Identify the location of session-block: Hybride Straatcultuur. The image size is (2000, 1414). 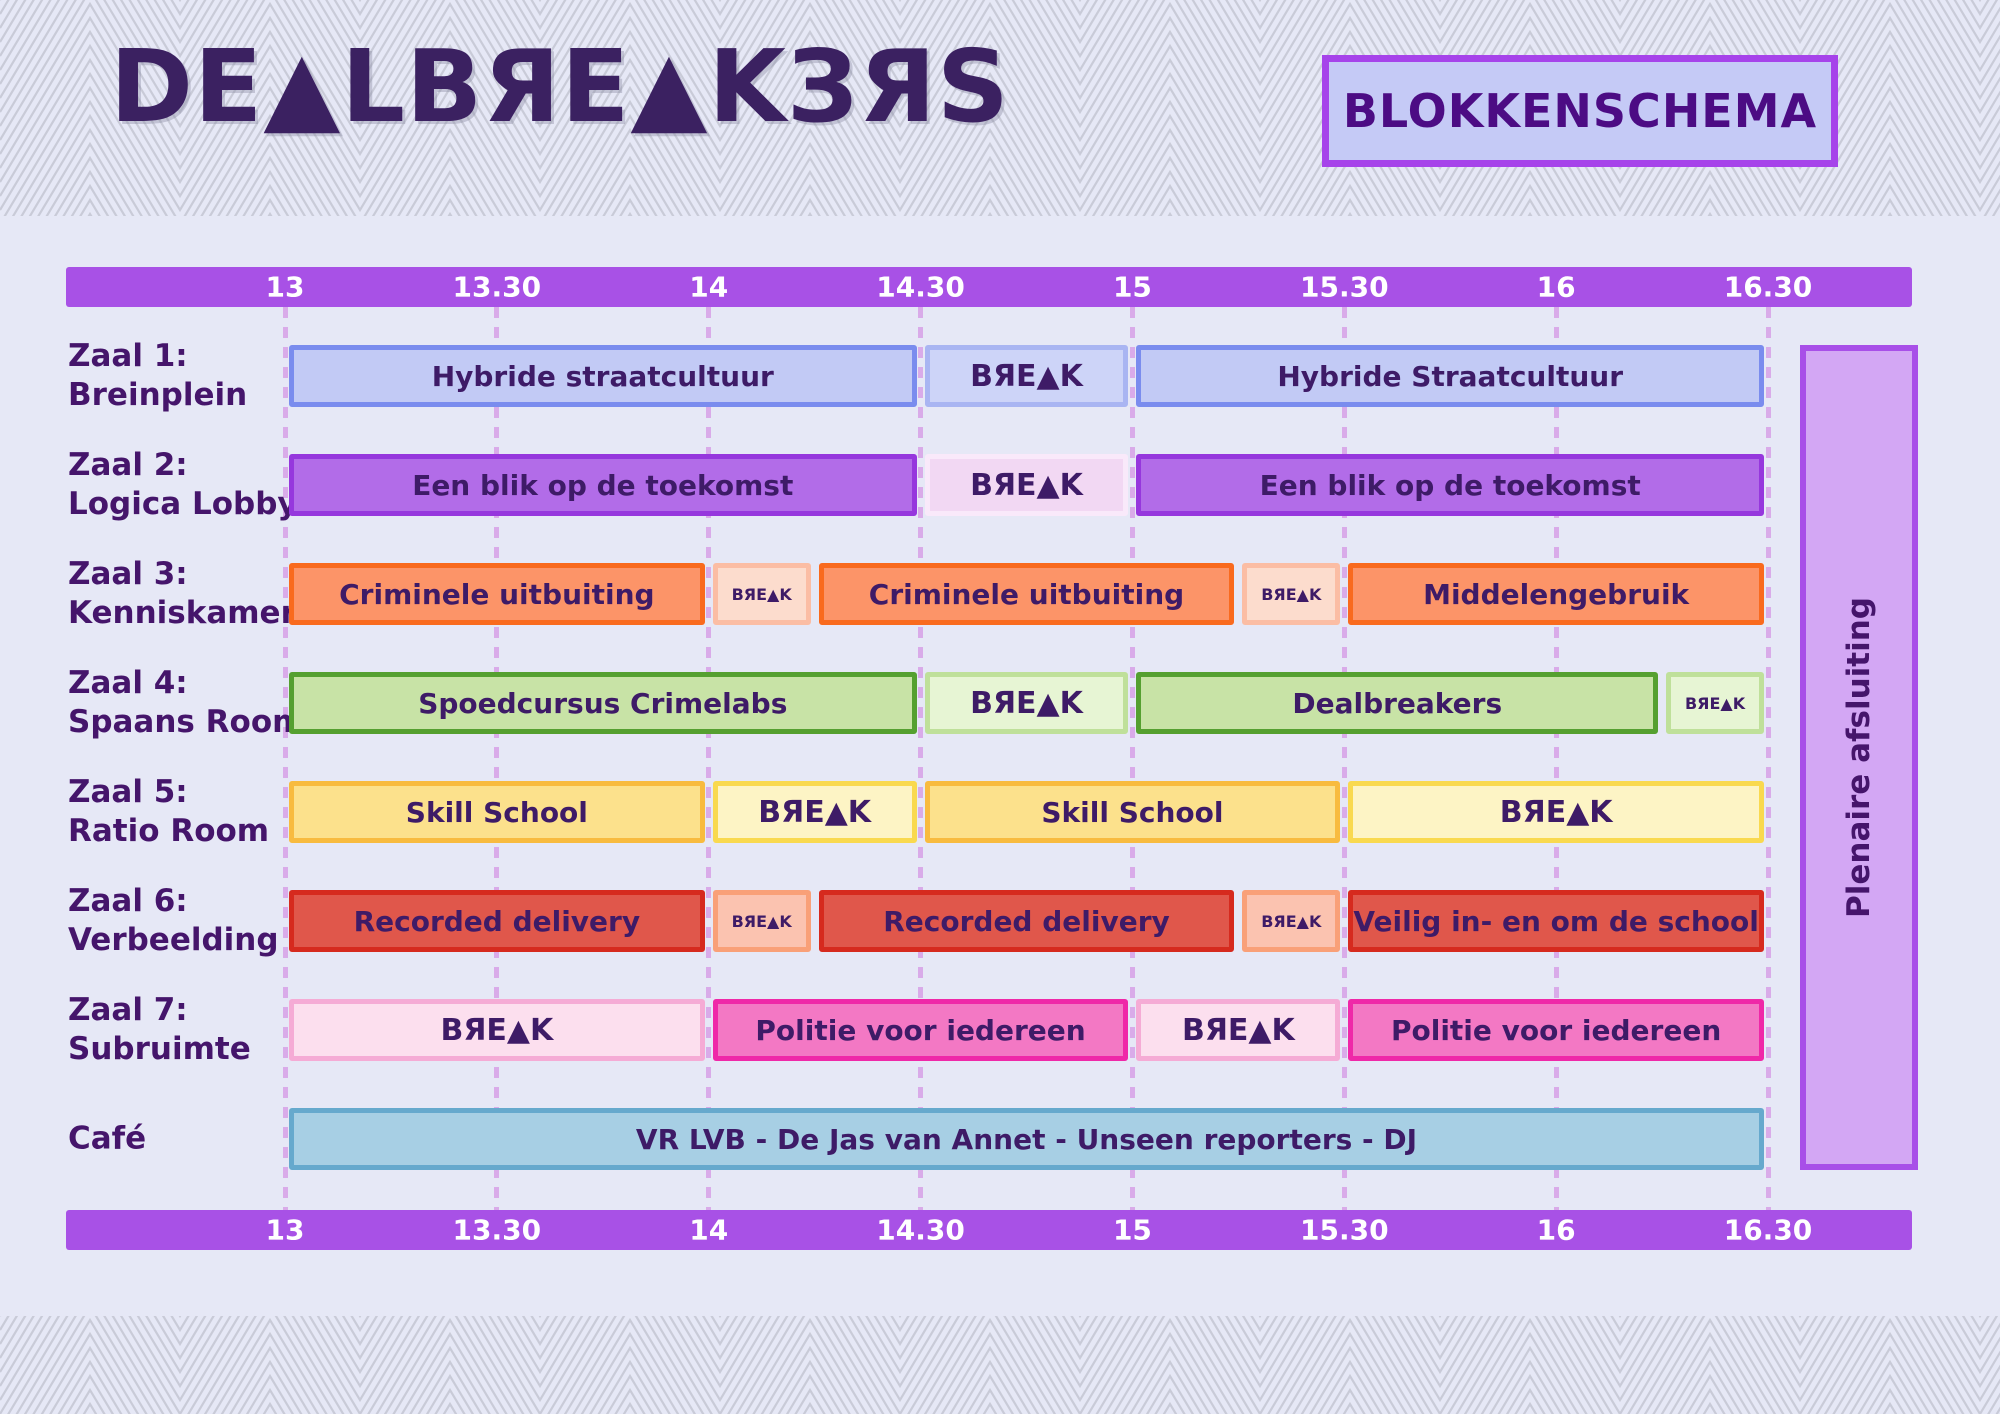
(1450, 376).